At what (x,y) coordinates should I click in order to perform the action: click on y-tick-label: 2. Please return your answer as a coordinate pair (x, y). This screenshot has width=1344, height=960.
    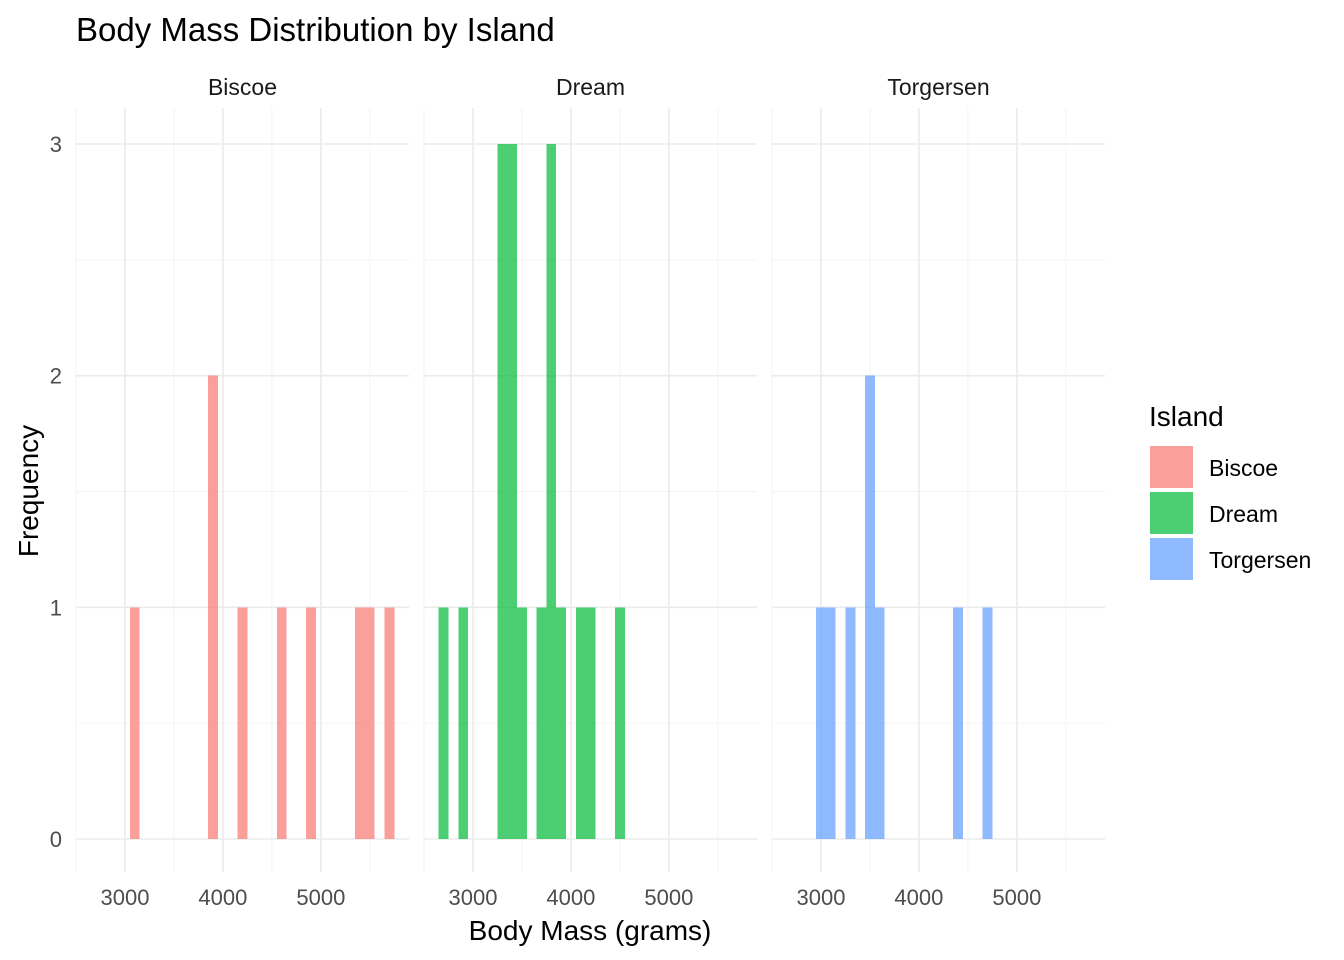
    Looking at the image, I should click on (56, 376).